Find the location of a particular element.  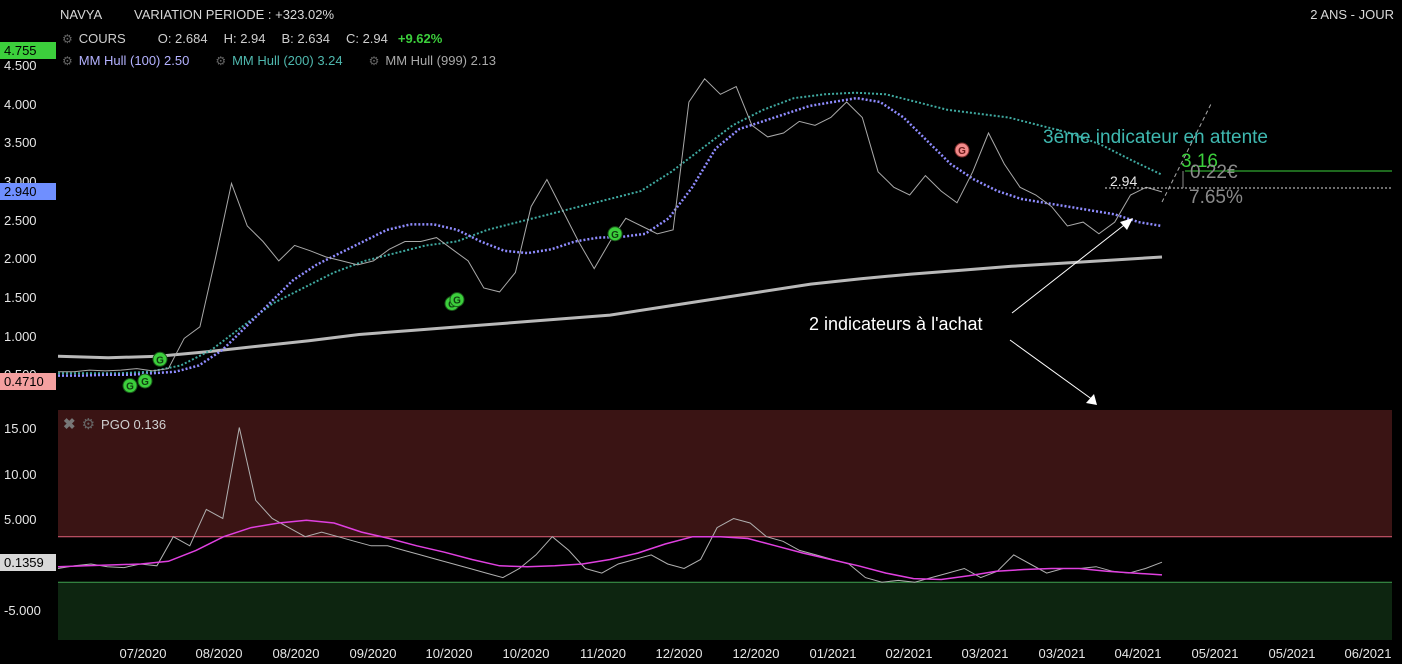

y-tick: 1.500 is located at coordinates (20, 297).